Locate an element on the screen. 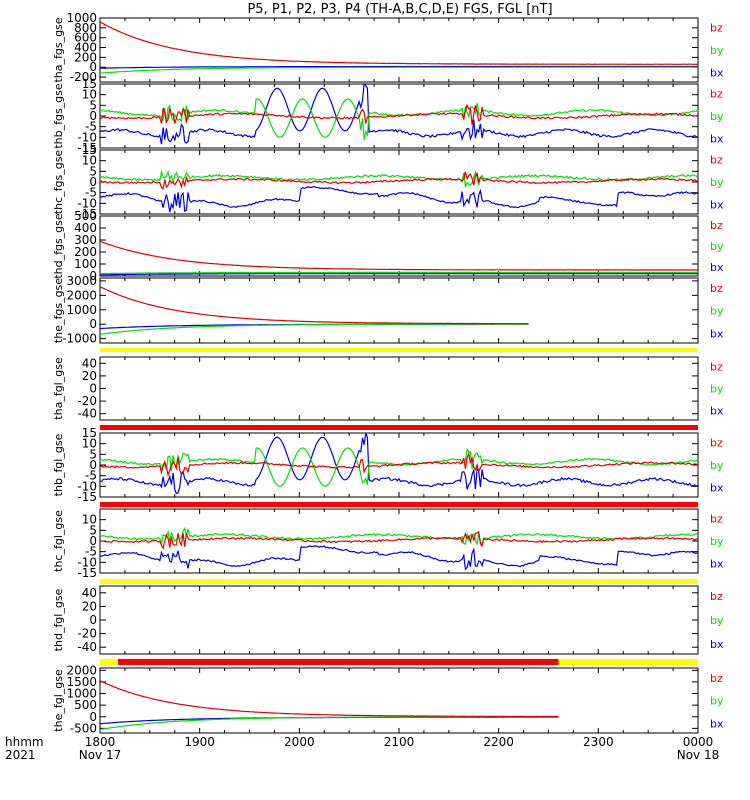 The height and width of the screenshot is (800, 750). y-axis-label: thc_fgs_gse is located at coordinates (58, 182).